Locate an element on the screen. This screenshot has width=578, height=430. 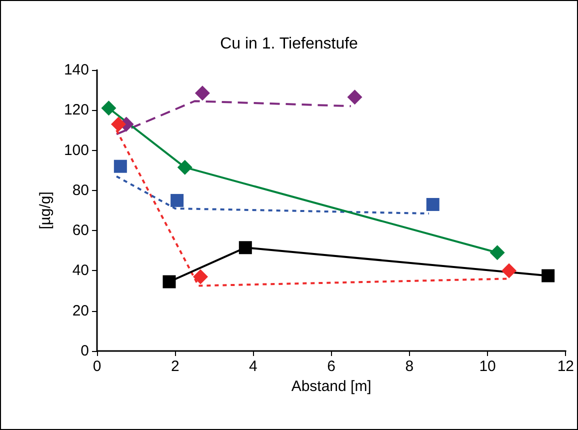
x-axis-title: Abstand [m] is located at coordinates (331, 386).